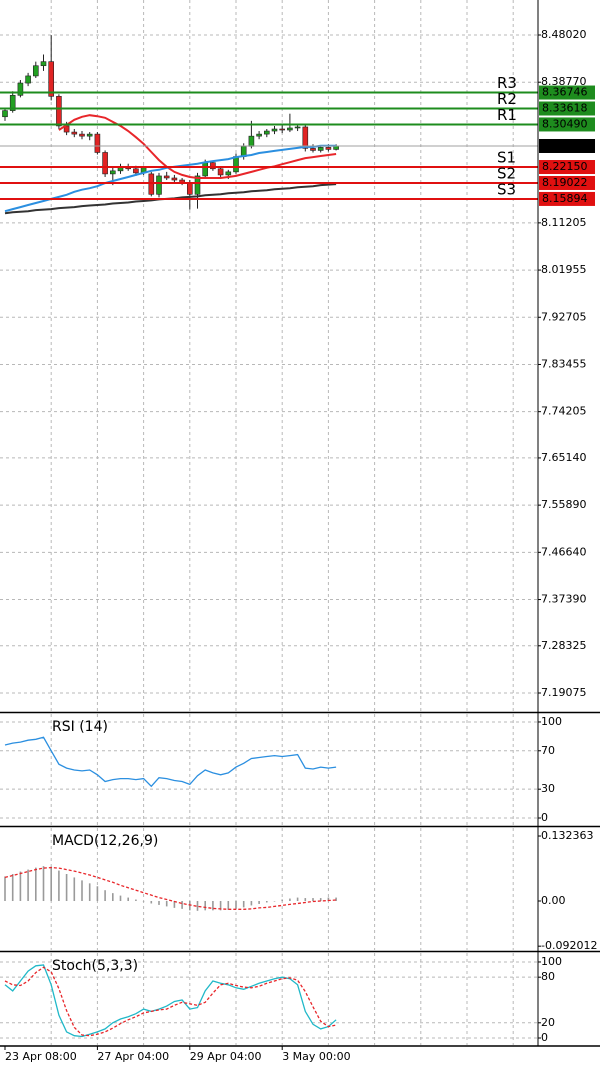 The height and width of the screenshot is (1070, 600). Describe the element at coordinates (507, 83) in the screenshot. I see `level-name: R3` at that location.